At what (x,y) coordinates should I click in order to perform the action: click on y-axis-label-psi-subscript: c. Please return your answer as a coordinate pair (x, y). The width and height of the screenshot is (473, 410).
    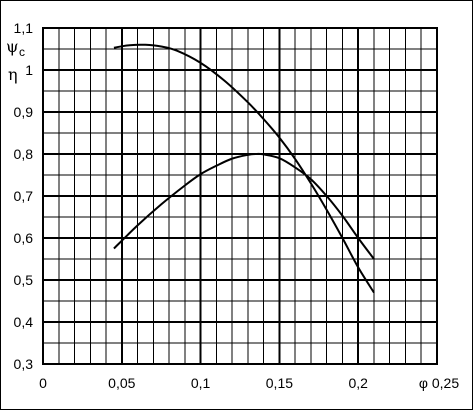
    Looking at the image, I should click on (22, 52).